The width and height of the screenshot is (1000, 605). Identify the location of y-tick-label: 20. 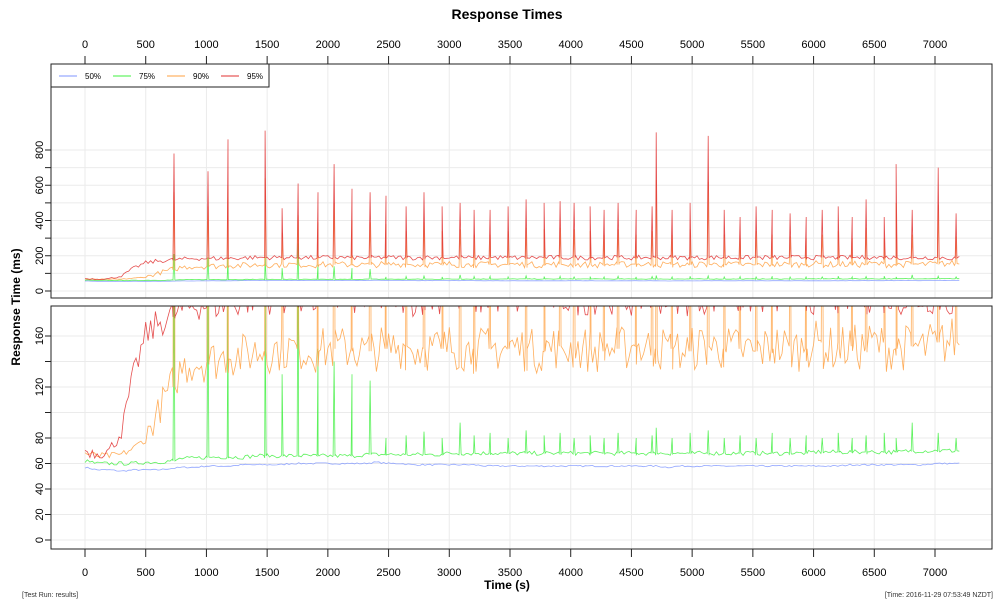
(40, 514).